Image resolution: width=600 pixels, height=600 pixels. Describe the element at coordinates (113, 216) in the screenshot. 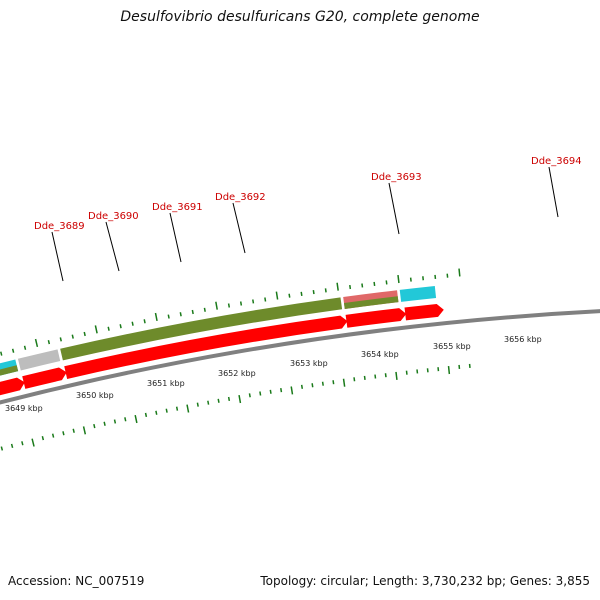

I see `gene-label: Dde_3690` at that location.